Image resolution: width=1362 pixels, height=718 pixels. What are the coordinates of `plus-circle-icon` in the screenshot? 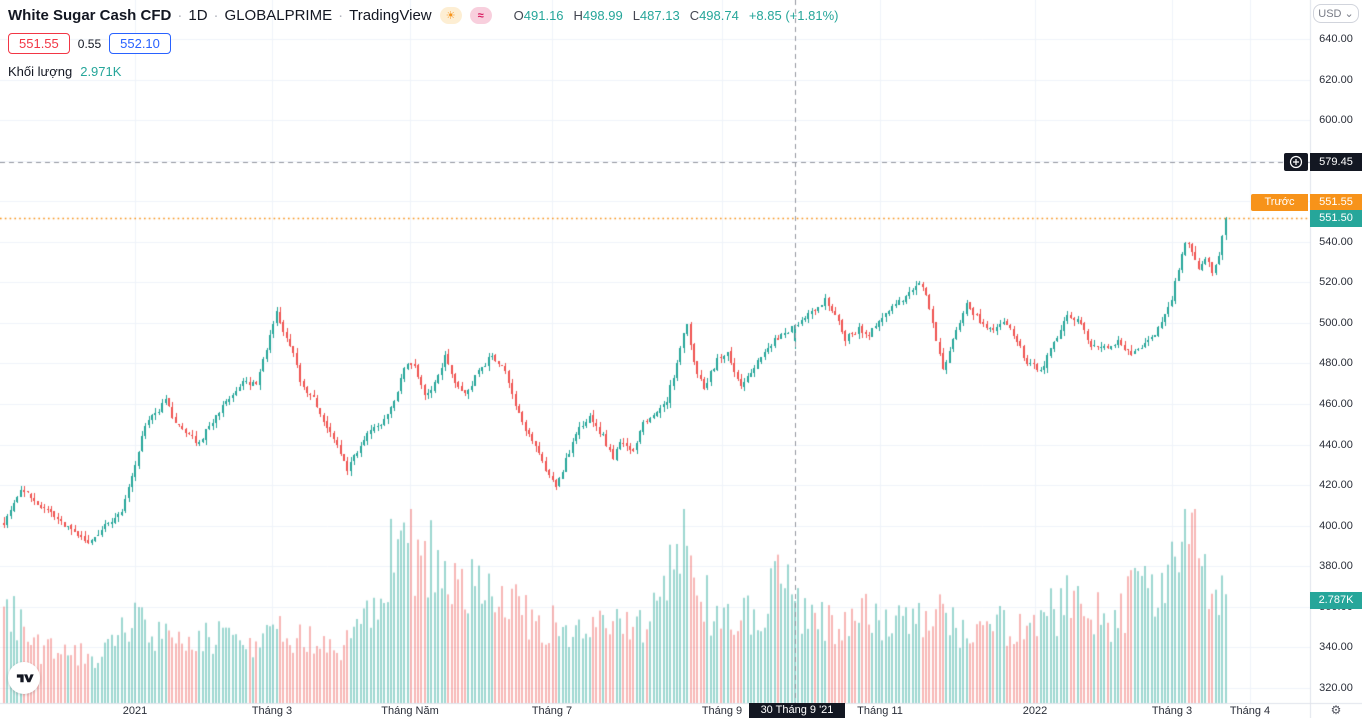 It's located at (1296, 162).